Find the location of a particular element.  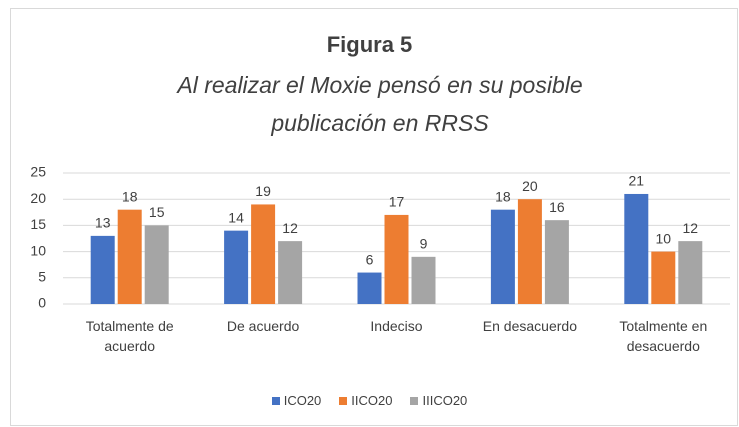

legend-item: IICO20 is located at coordinates (365, 400).